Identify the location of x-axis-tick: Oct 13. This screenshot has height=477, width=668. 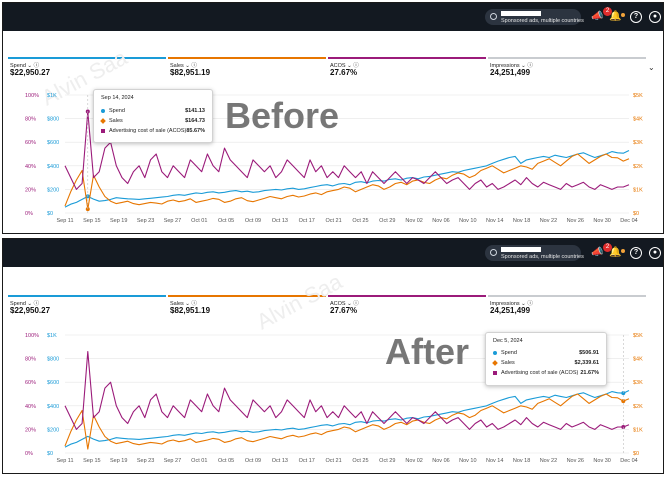
(280, 221).